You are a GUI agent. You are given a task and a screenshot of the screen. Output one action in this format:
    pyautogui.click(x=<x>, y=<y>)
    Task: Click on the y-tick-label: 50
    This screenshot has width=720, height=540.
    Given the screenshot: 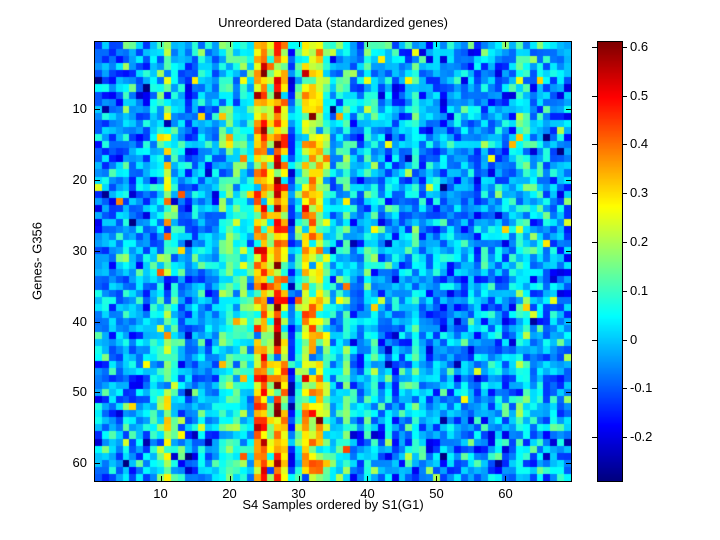 What is the action you would take?
    pyautogui.click(x=79, y=392)
    